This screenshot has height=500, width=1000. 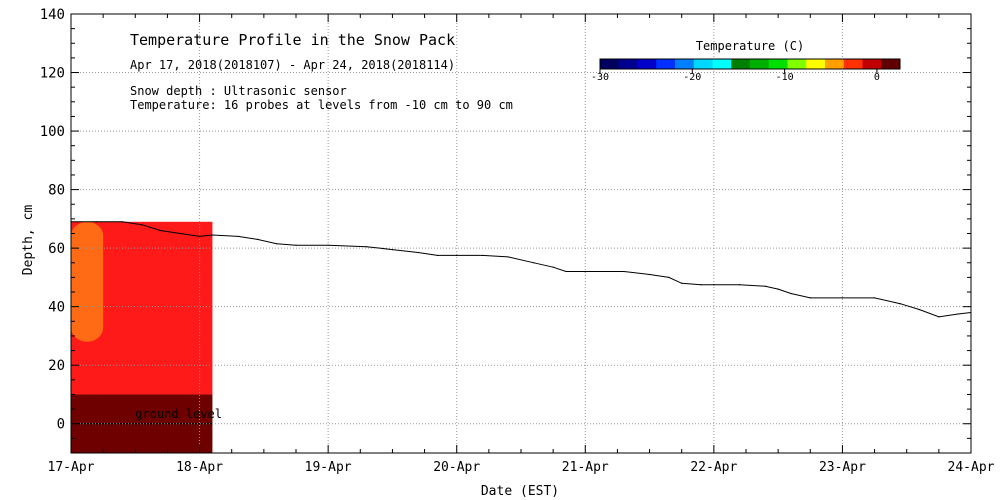 What do you see at coordinates (146, 337) in the screenshot?
I see `temperature-heatmap: ground level` at bounding box center [146, 337].